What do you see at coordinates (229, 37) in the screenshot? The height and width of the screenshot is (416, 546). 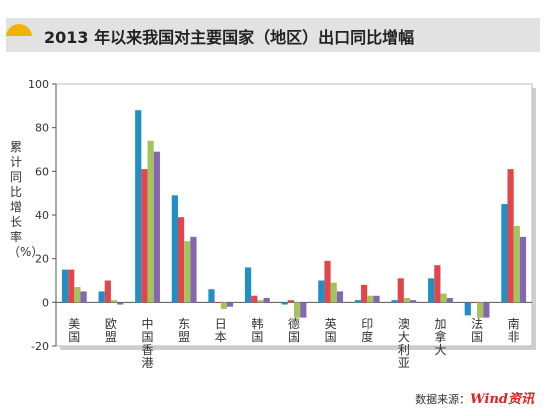 I see `chart-title: 2013 年以来我国对主要国家（地区）出口同比增幅` at bounding box center [229, 37].